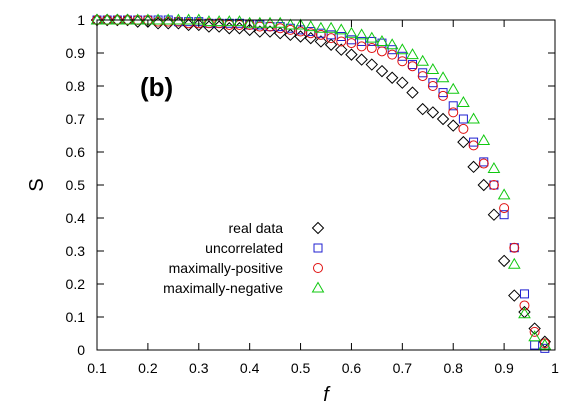 The width and height of the screenshot is (581, 407). I want to click on x-tick-label: 0.2, so click(148, 368).